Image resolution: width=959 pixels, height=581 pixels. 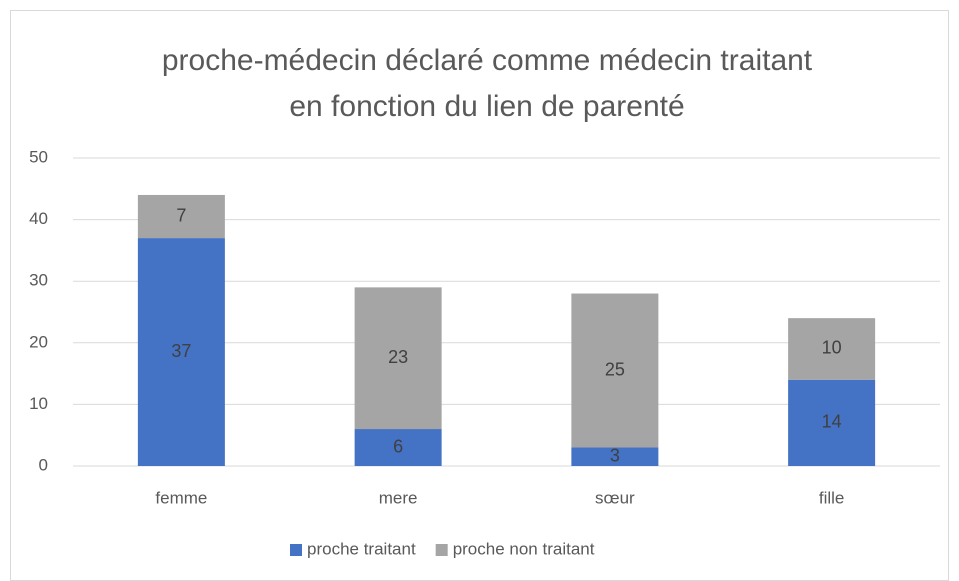 I want to click on data-label: 14, so click(x=832, y=422).